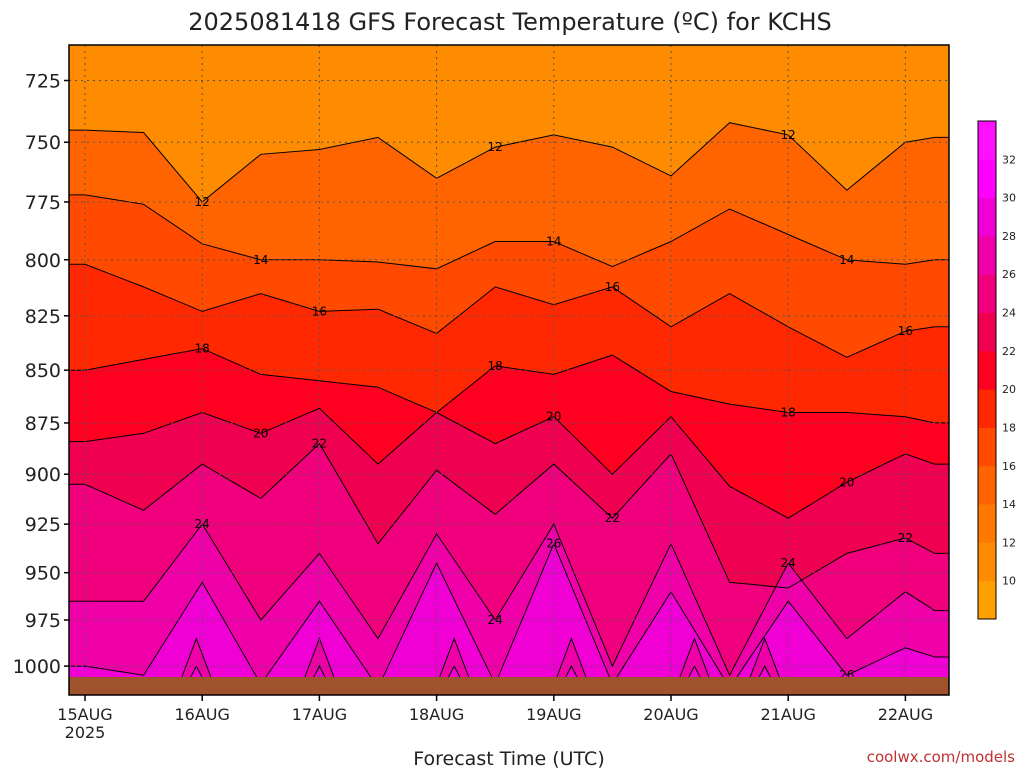 The height and width of the screenshot is (768, 1024). What do you see at coordinates (1009, 504) in the screenshot?
I see `colorbar-tick-label: 14` at bounding box center [1009, 504].